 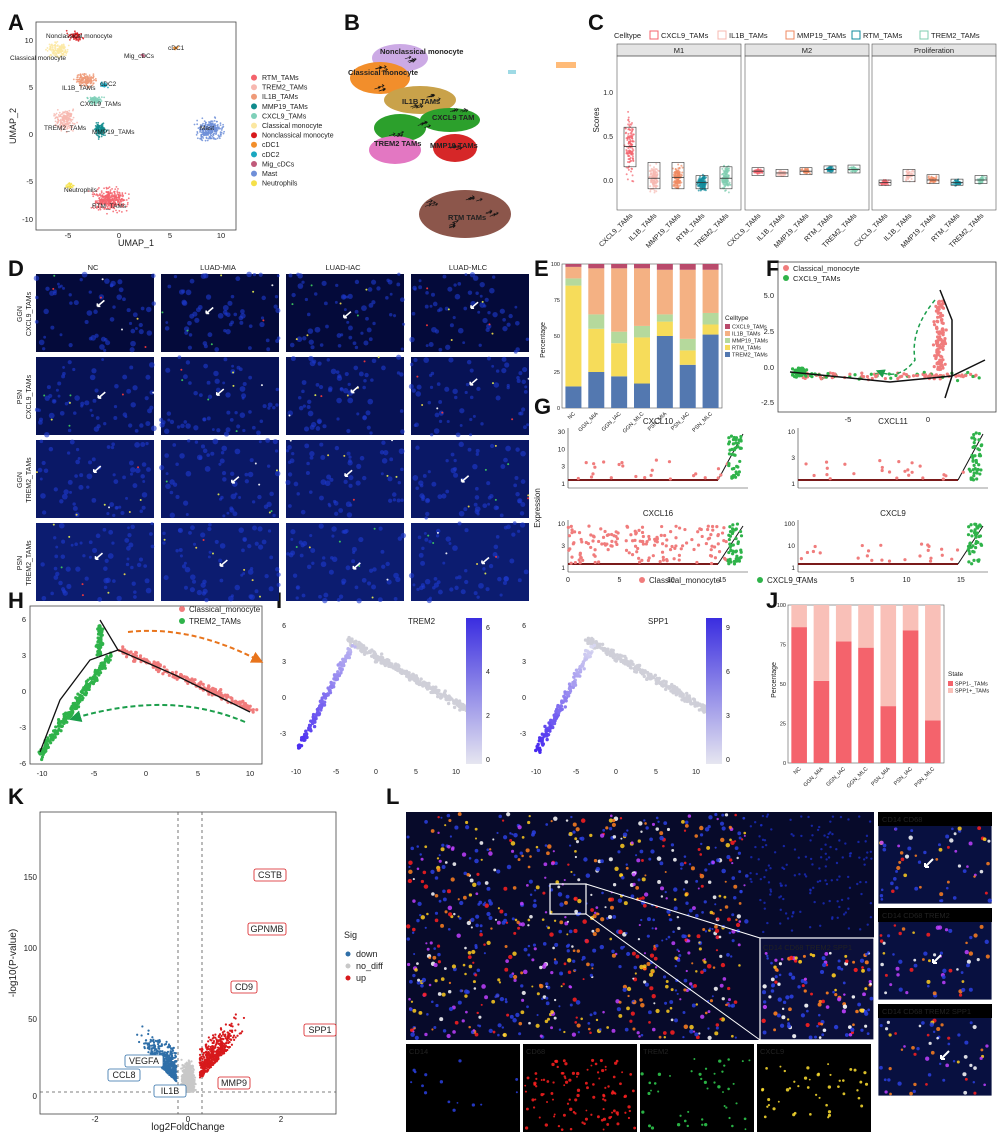 I want to click on category-label: PSN_IAC, so click(x=680, y=421).